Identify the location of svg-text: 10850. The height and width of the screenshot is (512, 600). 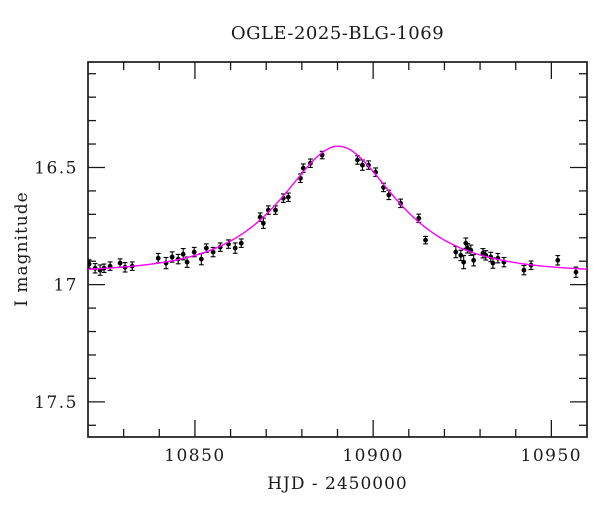
(195, 456).